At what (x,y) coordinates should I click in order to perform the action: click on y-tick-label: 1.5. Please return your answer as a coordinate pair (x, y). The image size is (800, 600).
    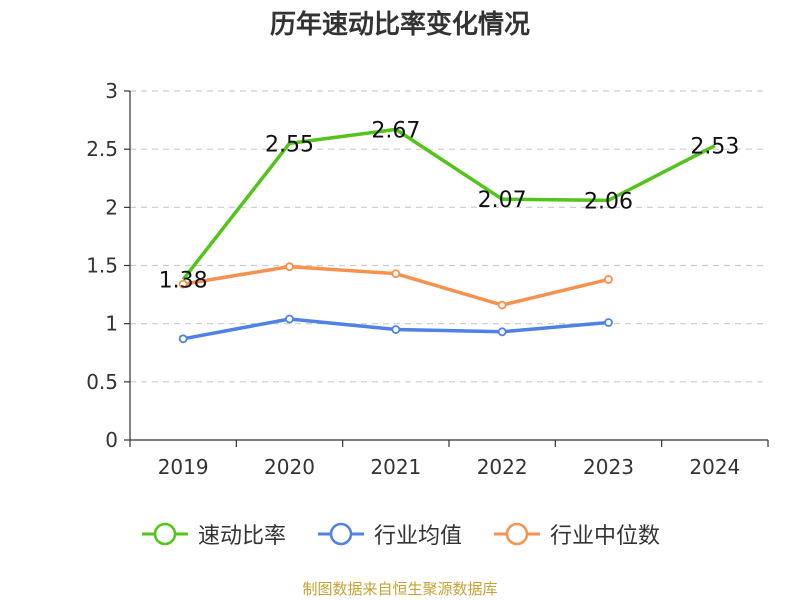
    Looking at the image, I should click on (102, 266).